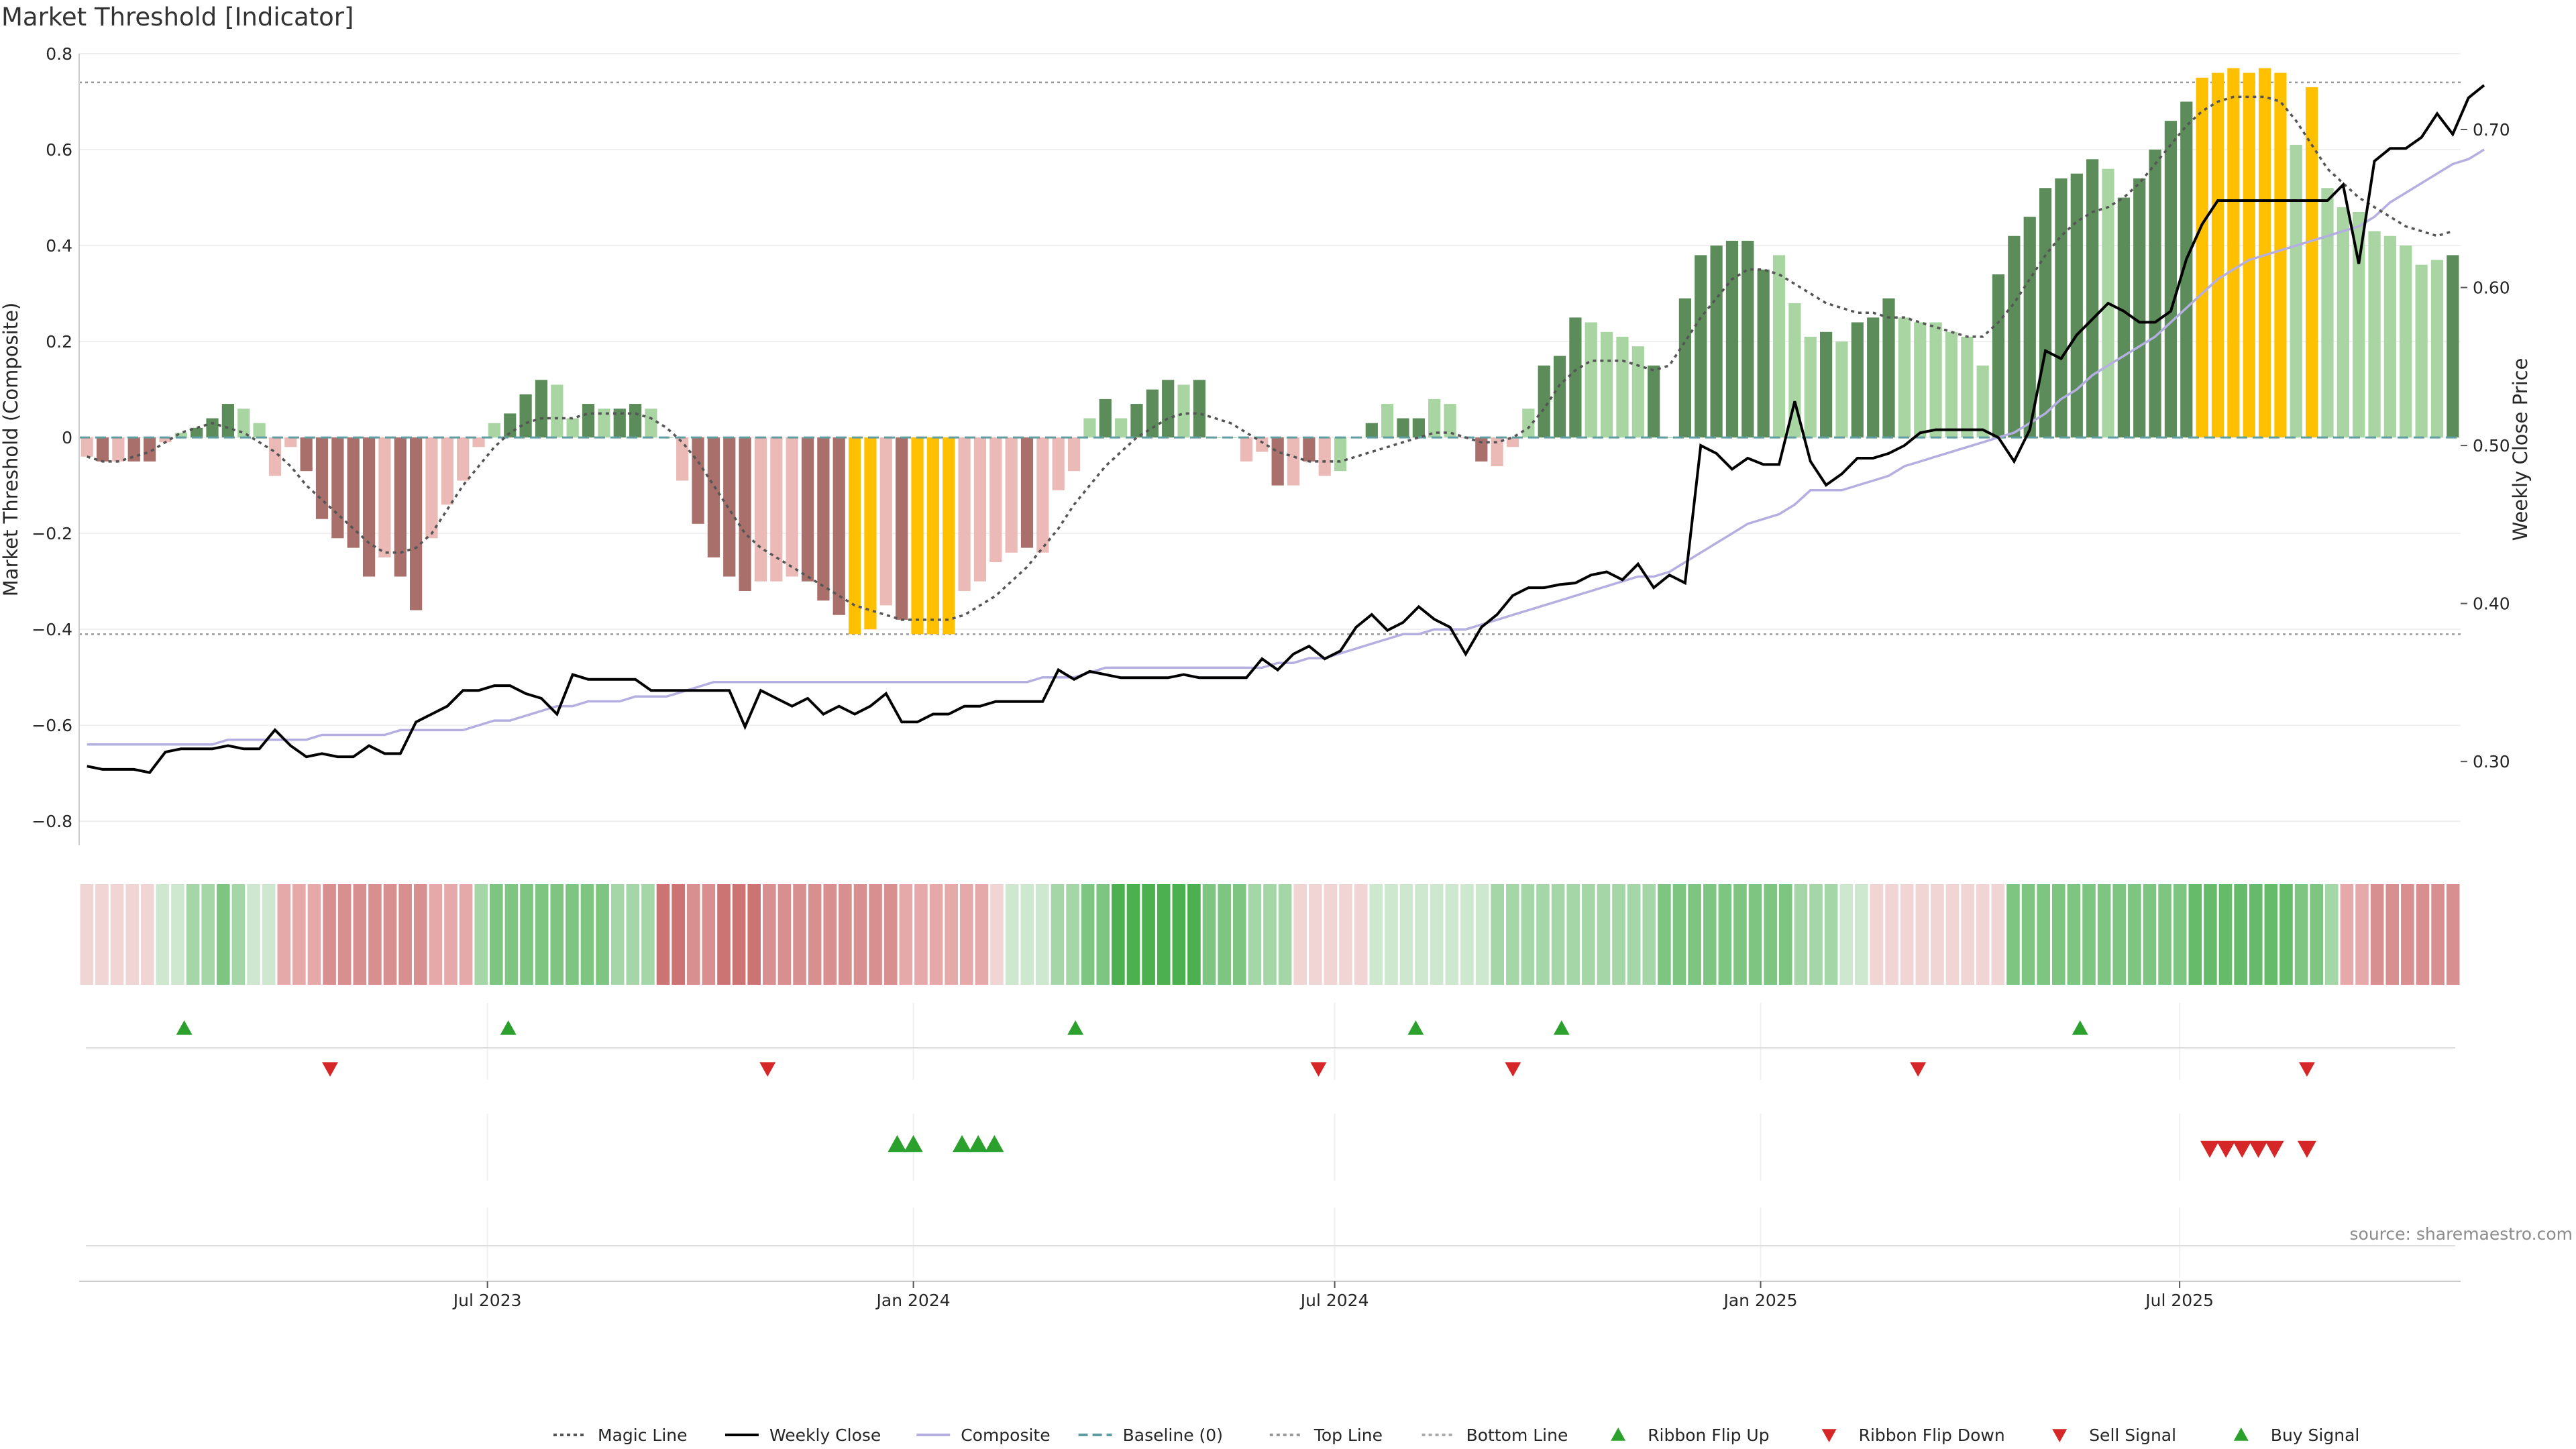 The image size is (2576, 1449). What do you see at coordinates (1334, 1300) in the screenshot?
I see `x-tick-label: Jul 2024` at bounding box center [1334, 1300].